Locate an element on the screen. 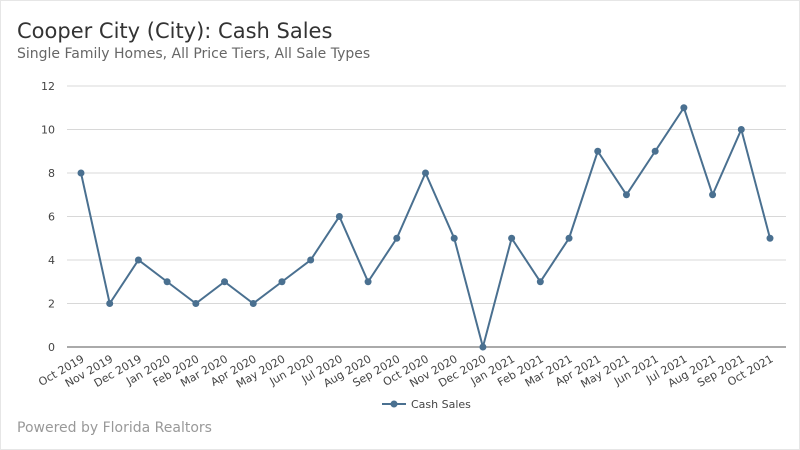  chart-title: Cooper City (City): Cash Sales is located at coordinates (175, 31).